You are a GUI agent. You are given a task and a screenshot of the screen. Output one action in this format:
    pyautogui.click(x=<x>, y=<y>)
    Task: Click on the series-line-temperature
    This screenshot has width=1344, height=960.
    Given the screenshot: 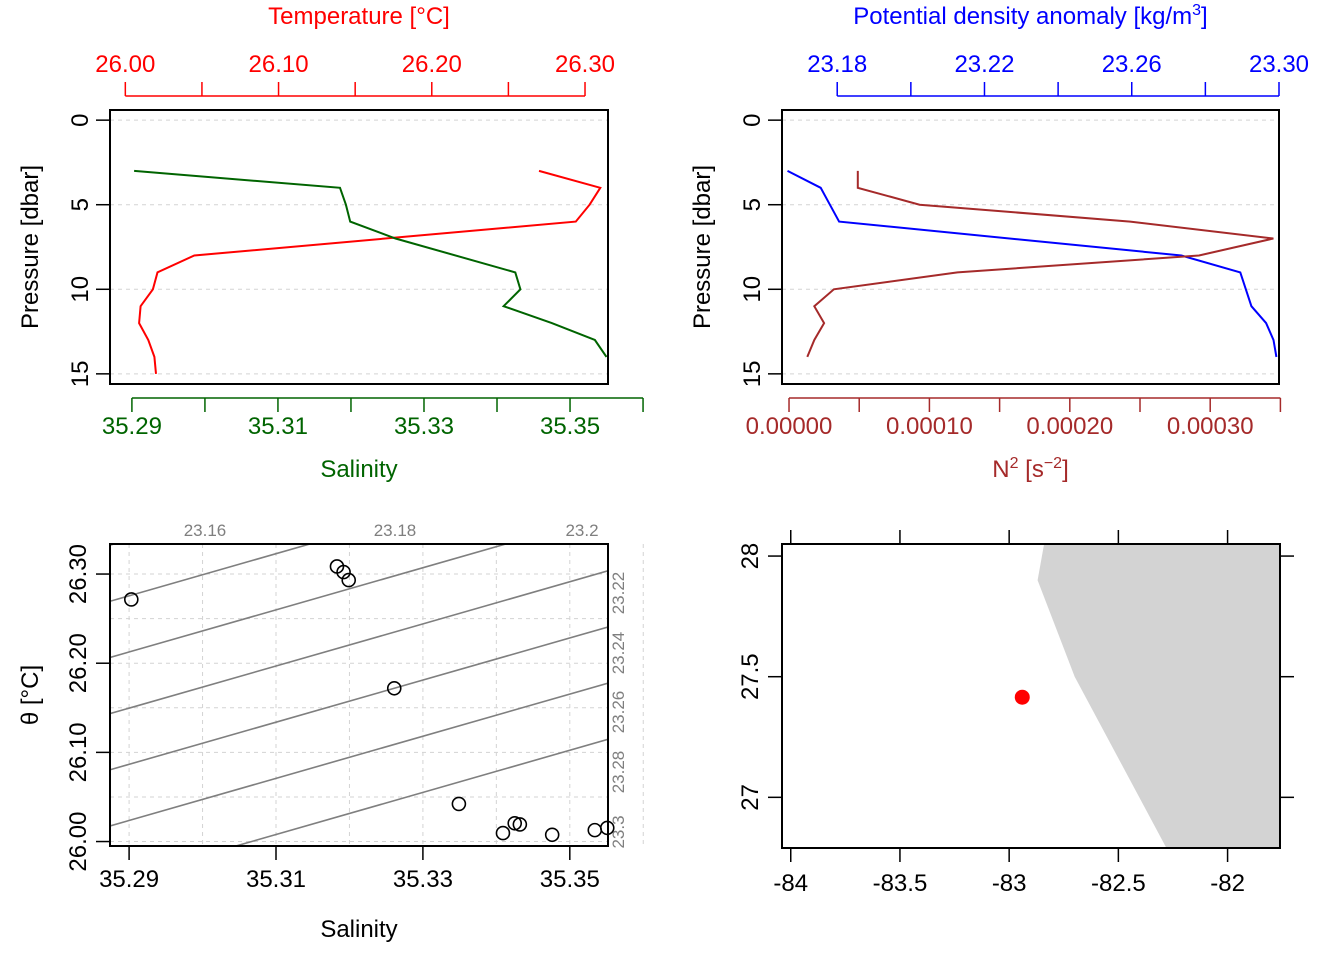 What is the action you would take?
    pyautogui.click(x=370, y=271)
    